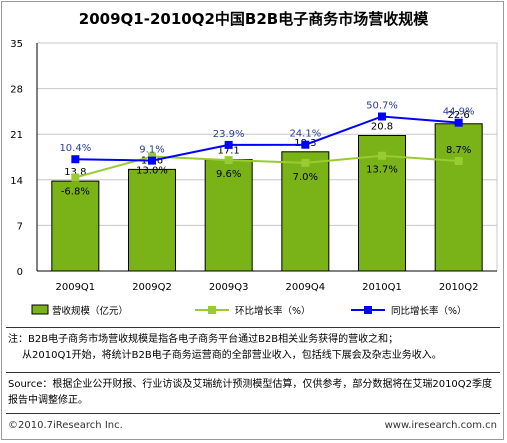  What do you see at coordinates (75, 287) in the screenshot?
I see `x-tick-label: 2009Q1` at bounding box center [75, 287].